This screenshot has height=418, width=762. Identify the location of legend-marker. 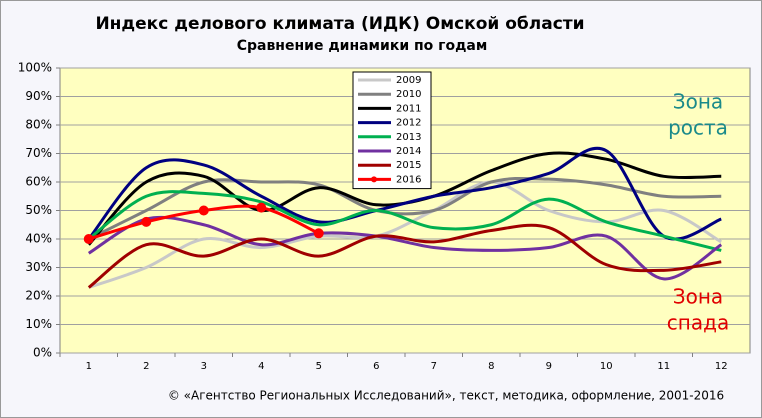
(374, 179).